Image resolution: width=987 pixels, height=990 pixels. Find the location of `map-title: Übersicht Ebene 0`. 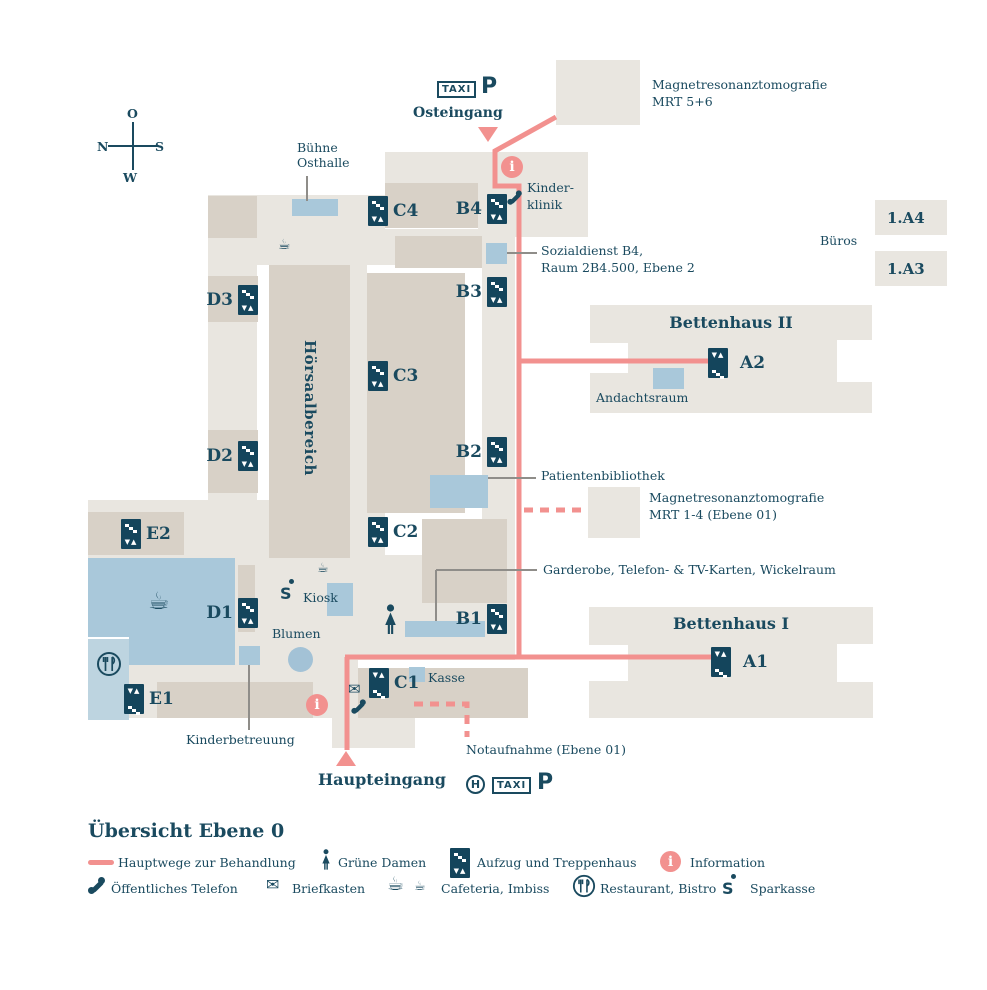

map-title: Übersicht Ebene 0 is located at coordinates (186, 831).